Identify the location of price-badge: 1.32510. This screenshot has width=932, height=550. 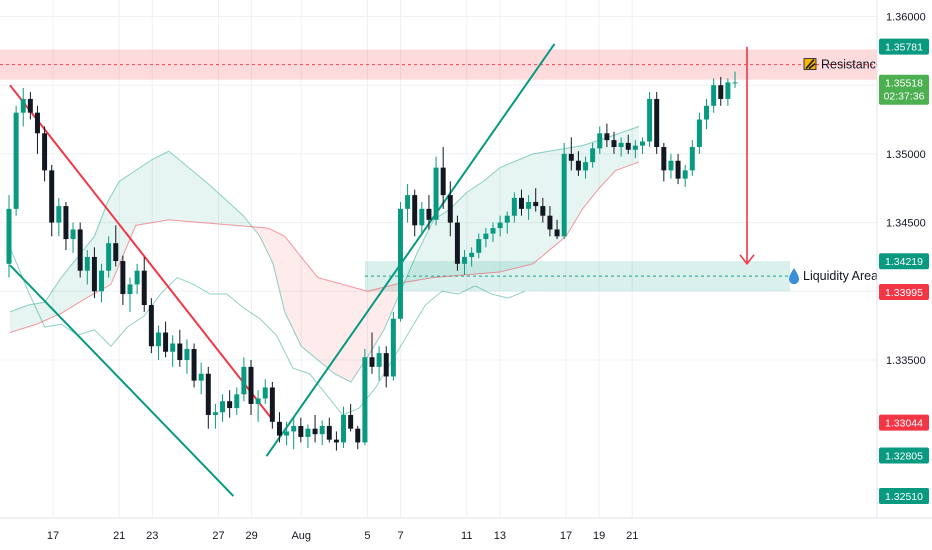
(904, 496).